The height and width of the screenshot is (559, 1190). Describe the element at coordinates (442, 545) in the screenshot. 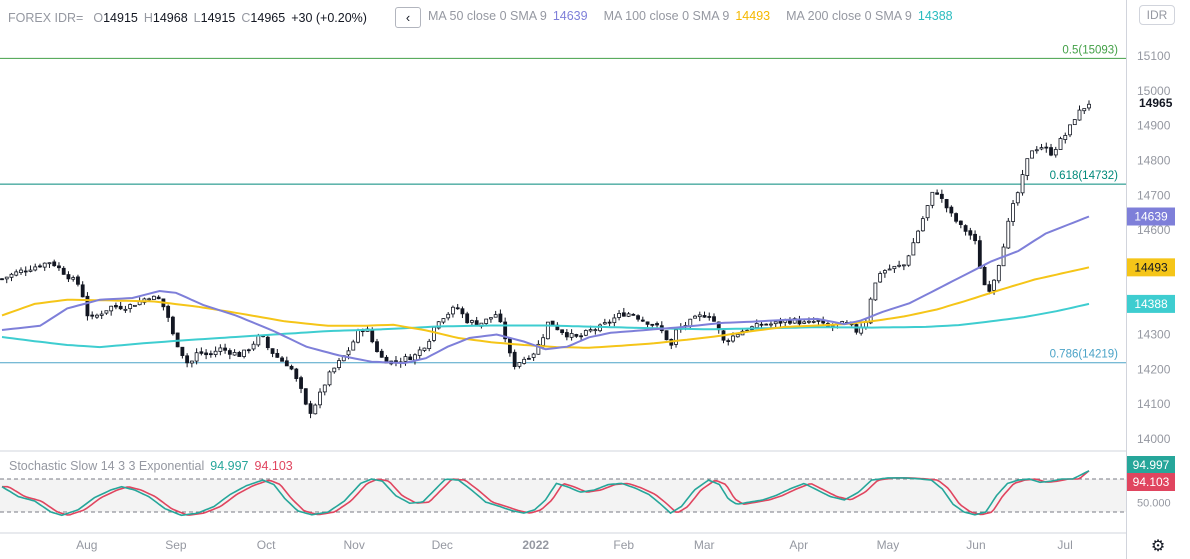

I see `time-axis-label: Dec` at that location.